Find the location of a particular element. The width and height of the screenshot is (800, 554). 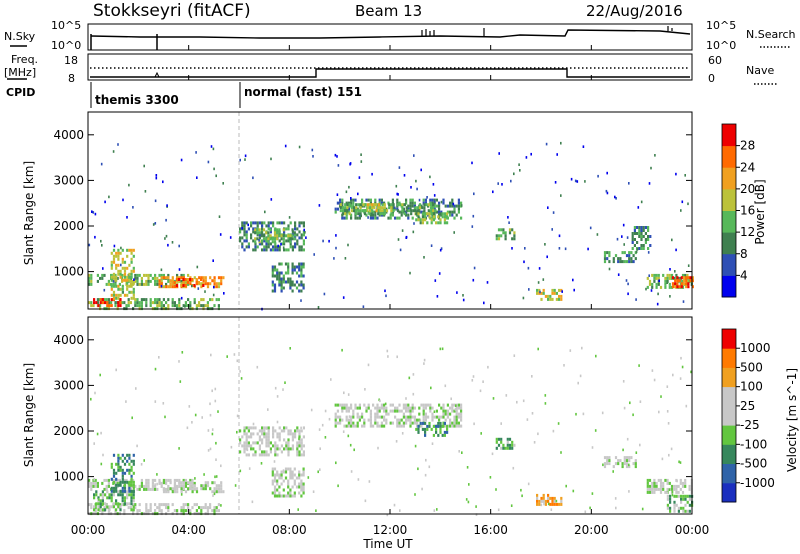

time-axis-label: Time UT is located at coordinates (387, 544).